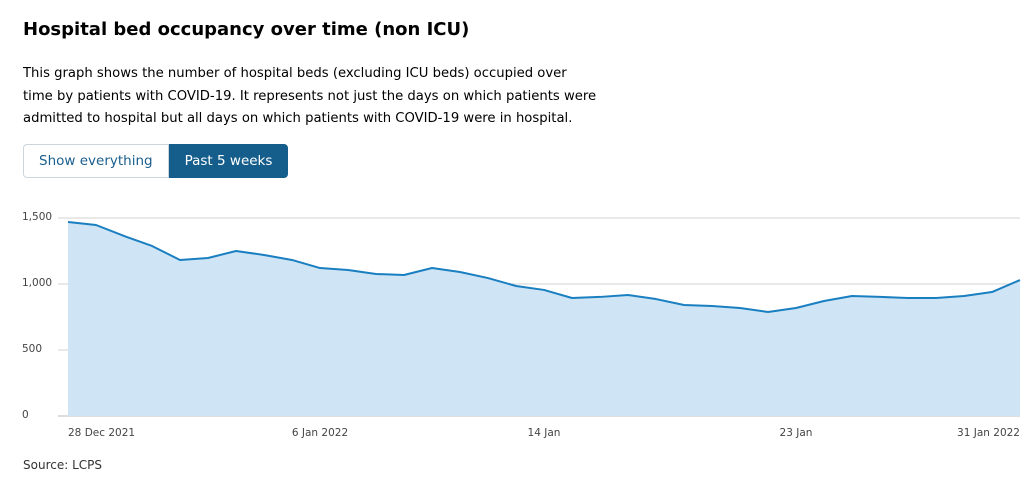 The height and width of the screenshot is (487, 1024). Describe the element at coordinates (37, 283) in the screenshot. I see `y-tick-label: 1,000` at that location.